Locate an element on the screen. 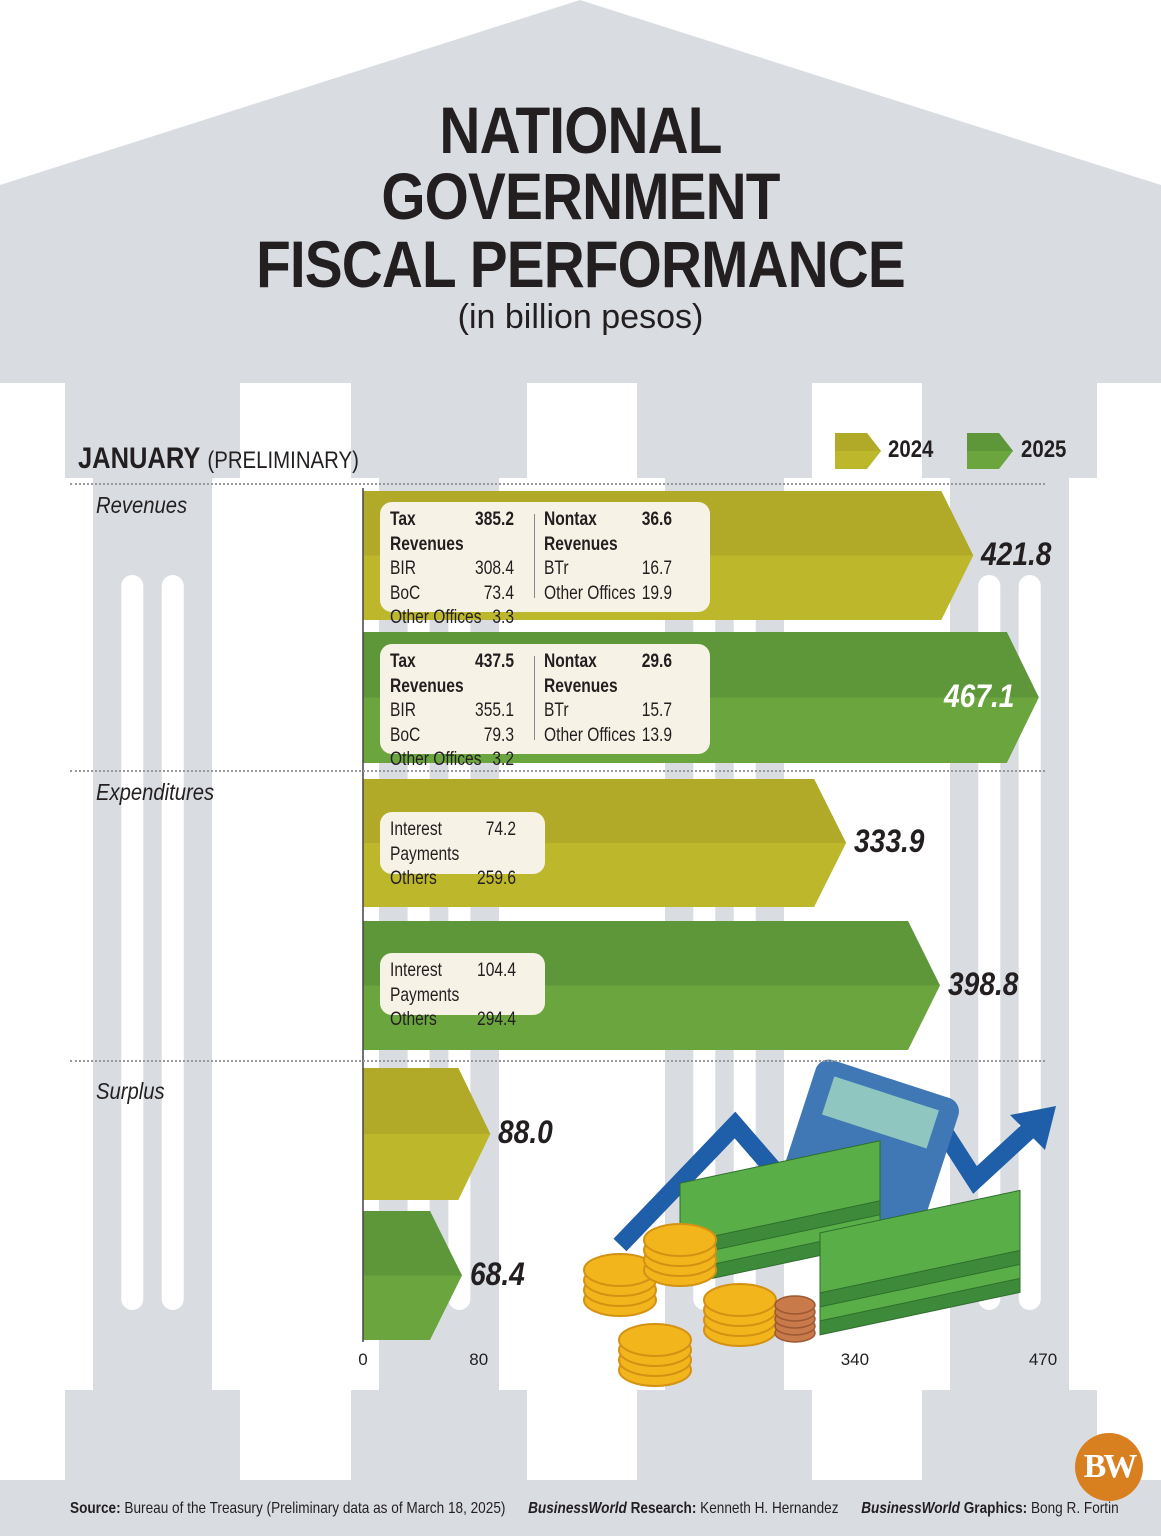 This screenshot has width=1161, height=1536. breakdown-value: 437.5 is located at coordinates (495, 661).